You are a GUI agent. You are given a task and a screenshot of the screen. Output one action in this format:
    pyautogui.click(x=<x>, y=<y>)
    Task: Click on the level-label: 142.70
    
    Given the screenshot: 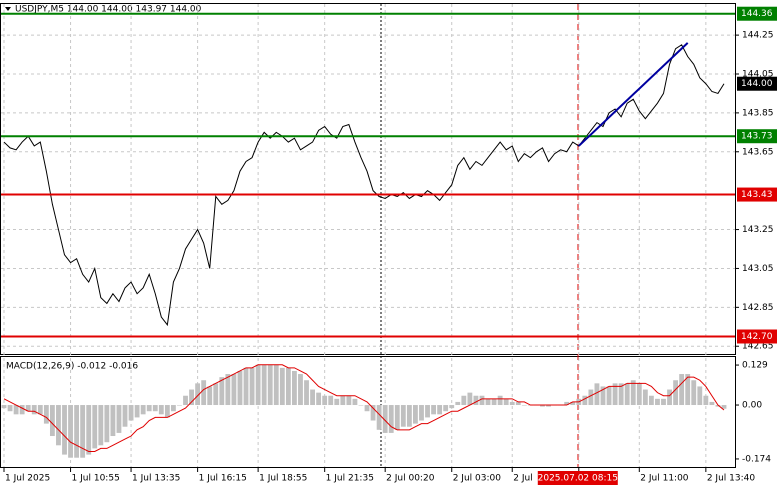 What is the action you would take?
    pyautogui.click(x=757, y=337)
    